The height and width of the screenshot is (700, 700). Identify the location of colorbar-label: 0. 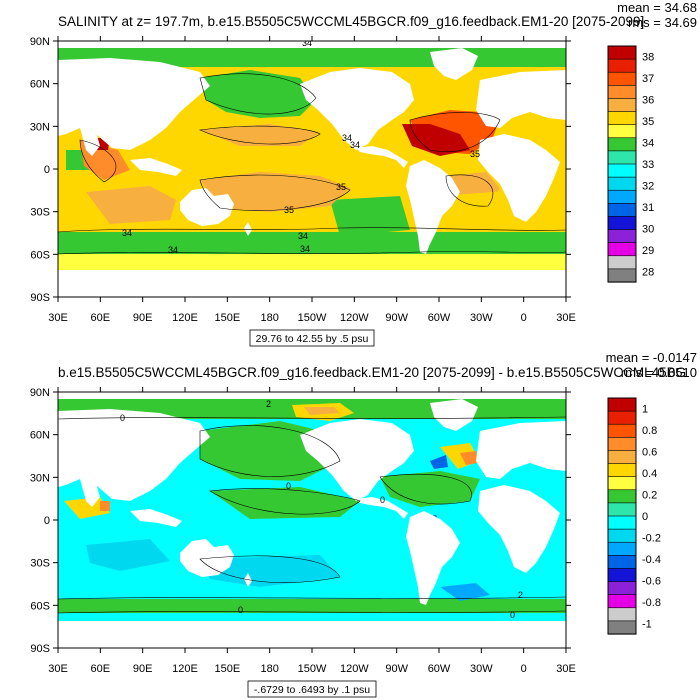
(645, 517).